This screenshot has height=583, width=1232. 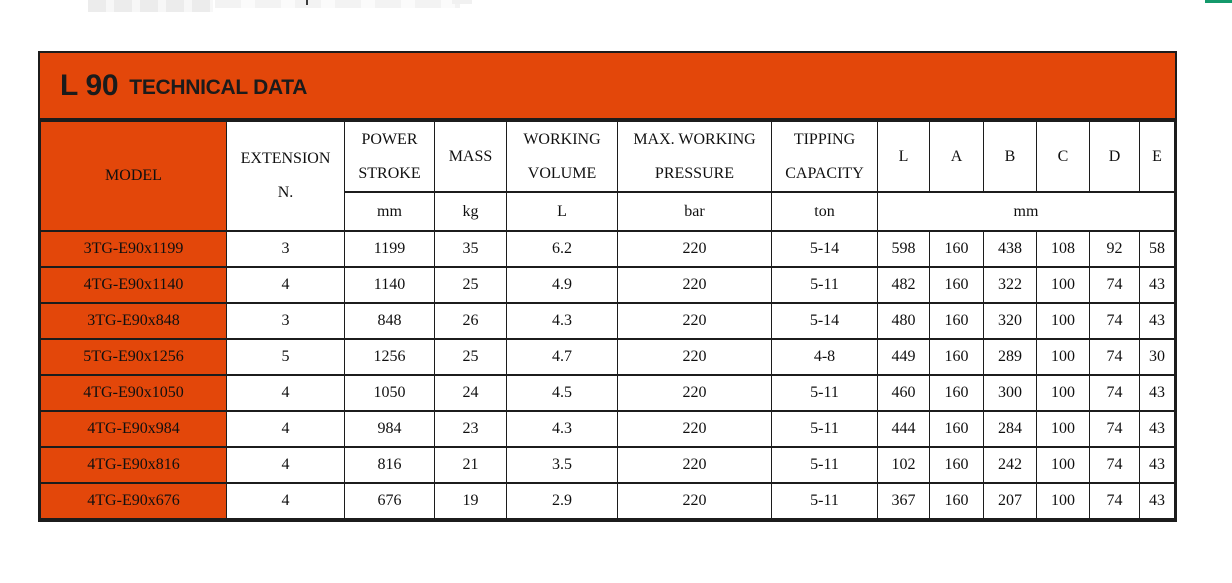 I want to click on data-cell: 24, so click(x=470, y=393).